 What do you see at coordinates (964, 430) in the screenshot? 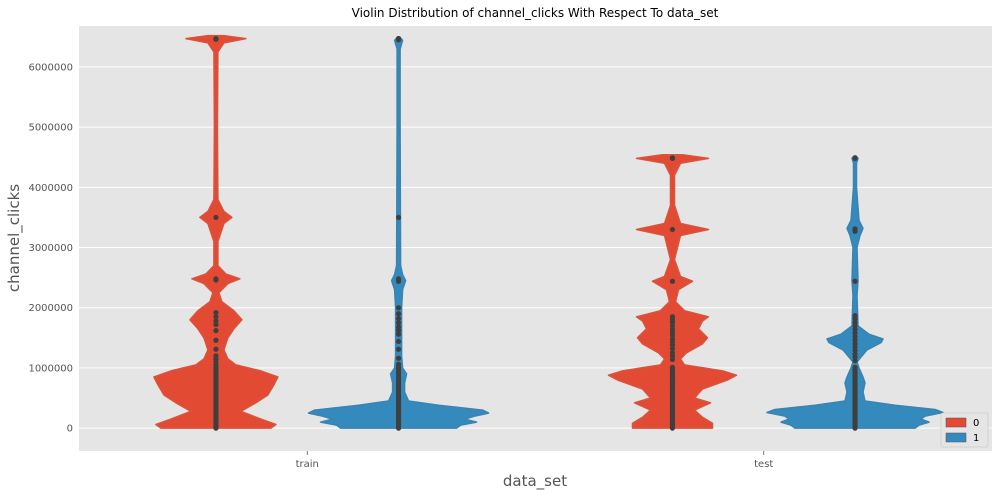
I see `legend: 0 1` at bounding box center [964, 430].